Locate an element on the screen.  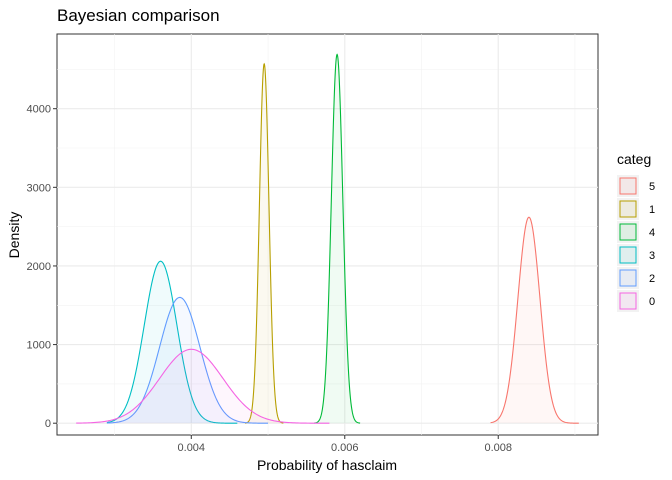
legend: 5 1 4 3 2 0 is located at coordinates (636, 243).